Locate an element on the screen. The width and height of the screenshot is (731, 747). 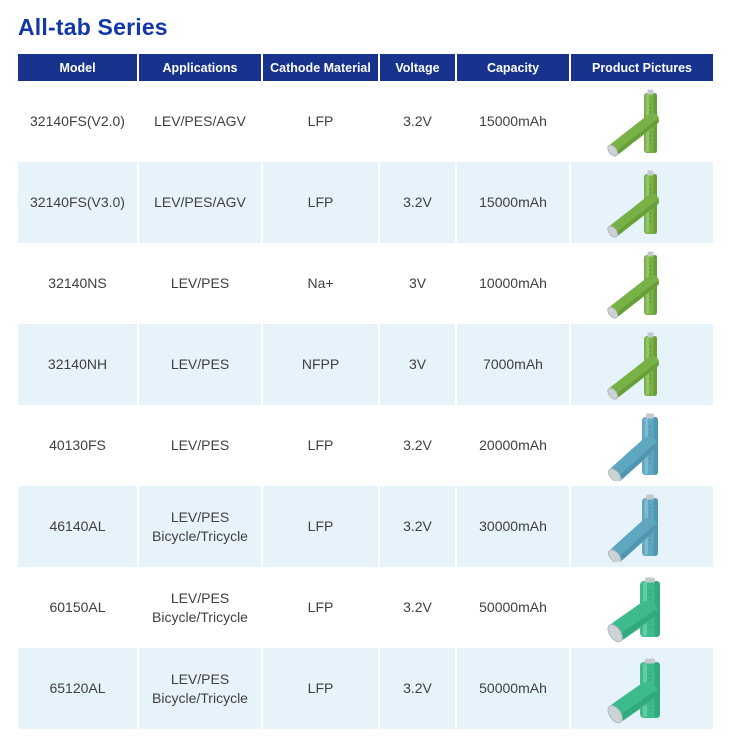
model-cell: 32140FS(V2.0) is located at coordinates (78, 121).